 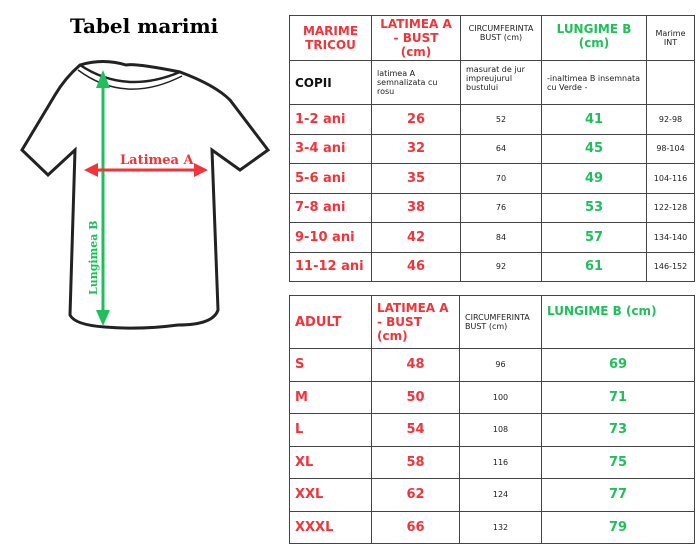 What do you see at coordinates (330, 148) in the screenshot?
I see `size-cell: 3-4 ani` at bounding box center [330, 148].